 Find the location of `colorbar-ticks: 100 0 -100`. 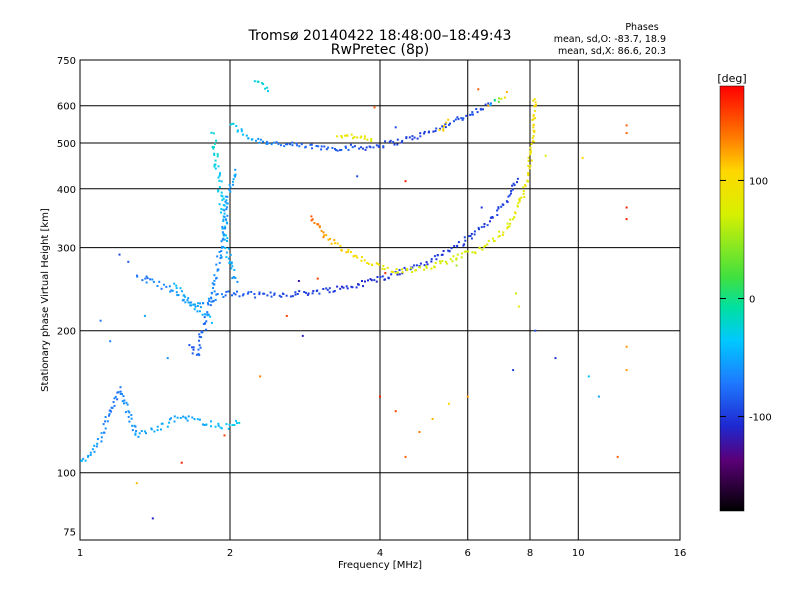

colorbar-ticks: 100 0 -100 is located at coordinates (746, 300).